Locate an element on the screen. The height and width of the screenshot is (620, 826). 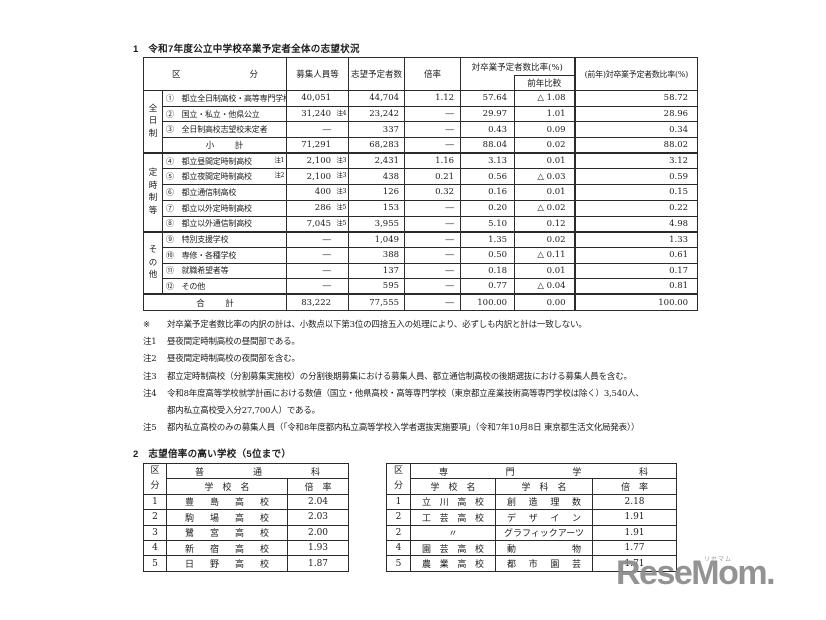
table-row: ⑥ 都立通信制高校 400 注3 126 0.32 0.16 0.01 0.15 is located at coordinates (421, 192).